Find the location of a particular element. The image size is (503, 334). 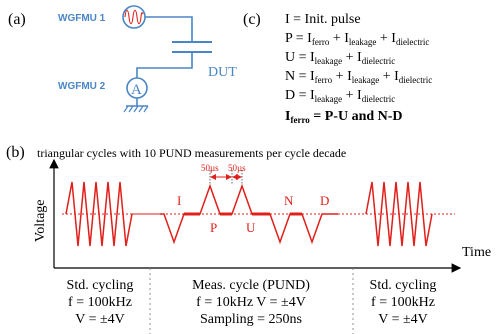

section-left-line1: Std. cycling is located at coordinates (100, 285).